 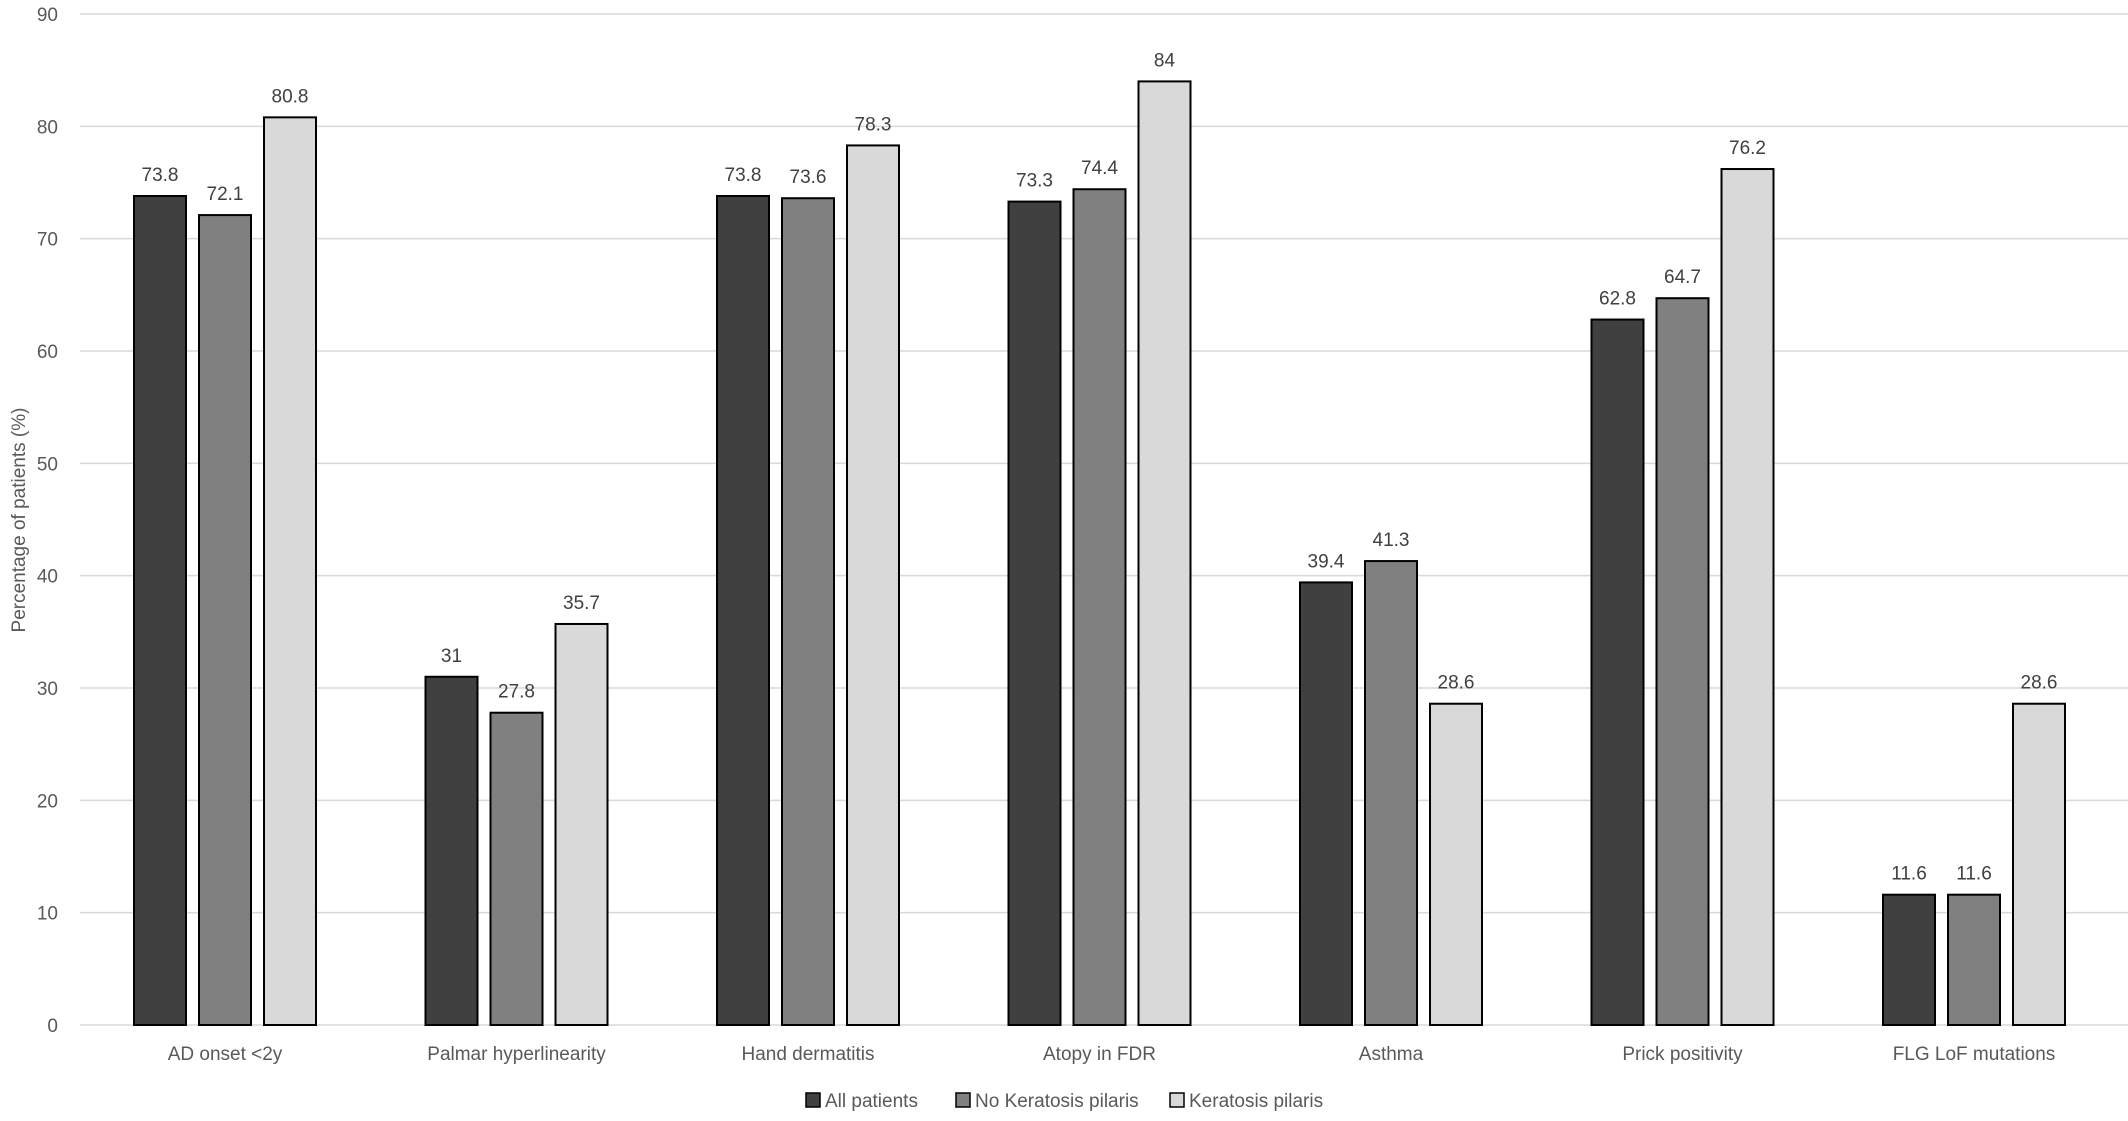 What do you see at coordinates (47, 577) in the screenshot?
I see `y-tick-label: 40` at bounding box center [47, 577].